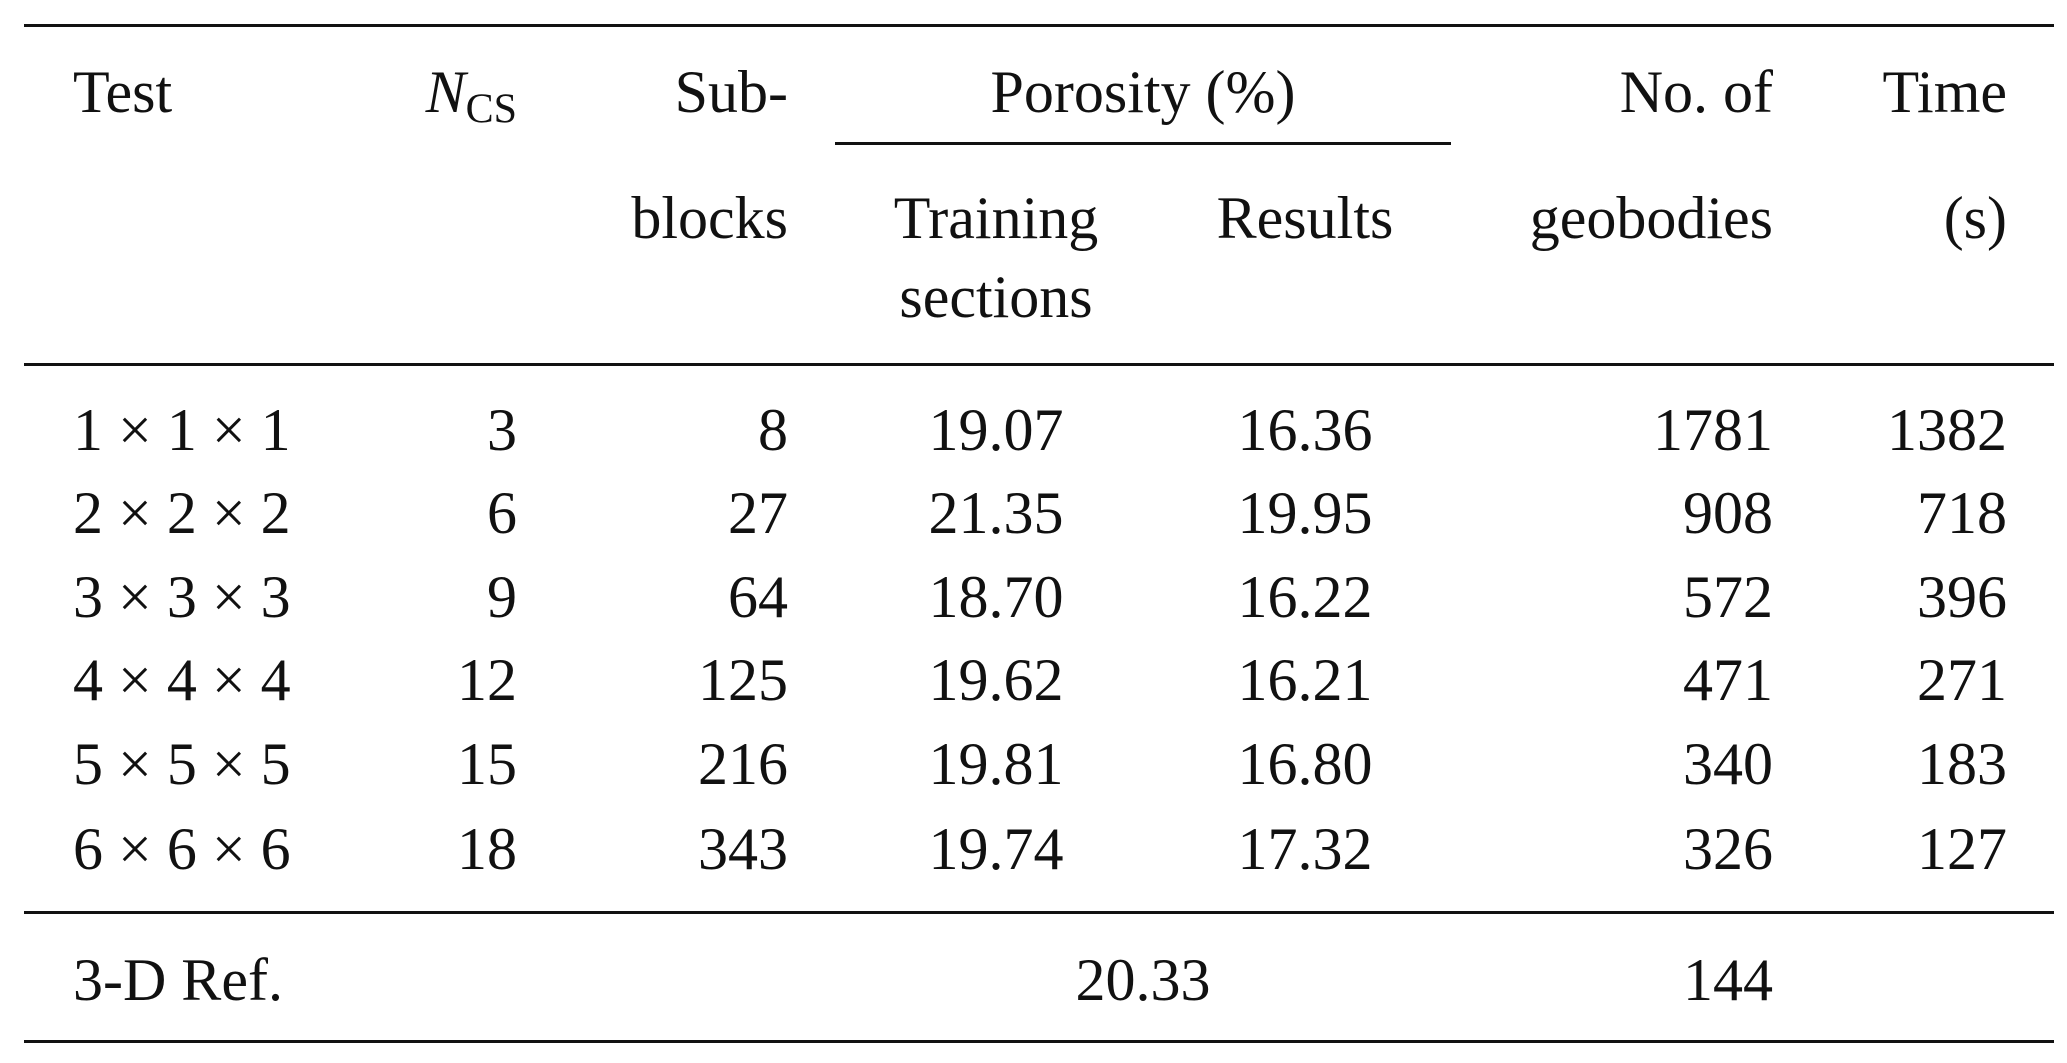 Image resolution: width=2067 pixels, height=1063 pixels. I want to click on reference-label: 3-D Ref., so click(178, 980).